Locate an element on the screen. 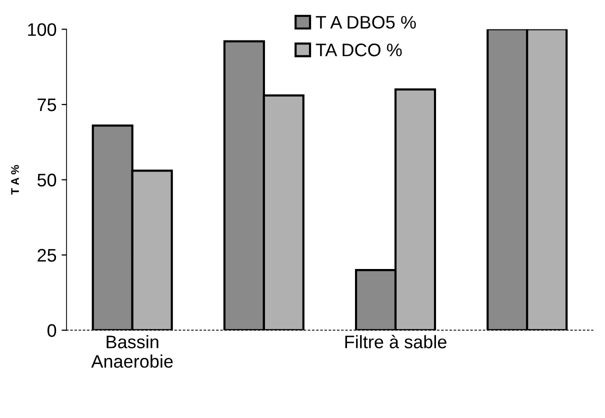 Image resolution: width=605 pixels, height=418 pixels. legend-label: T A DBO5 % is located at coordinates (366, 22).